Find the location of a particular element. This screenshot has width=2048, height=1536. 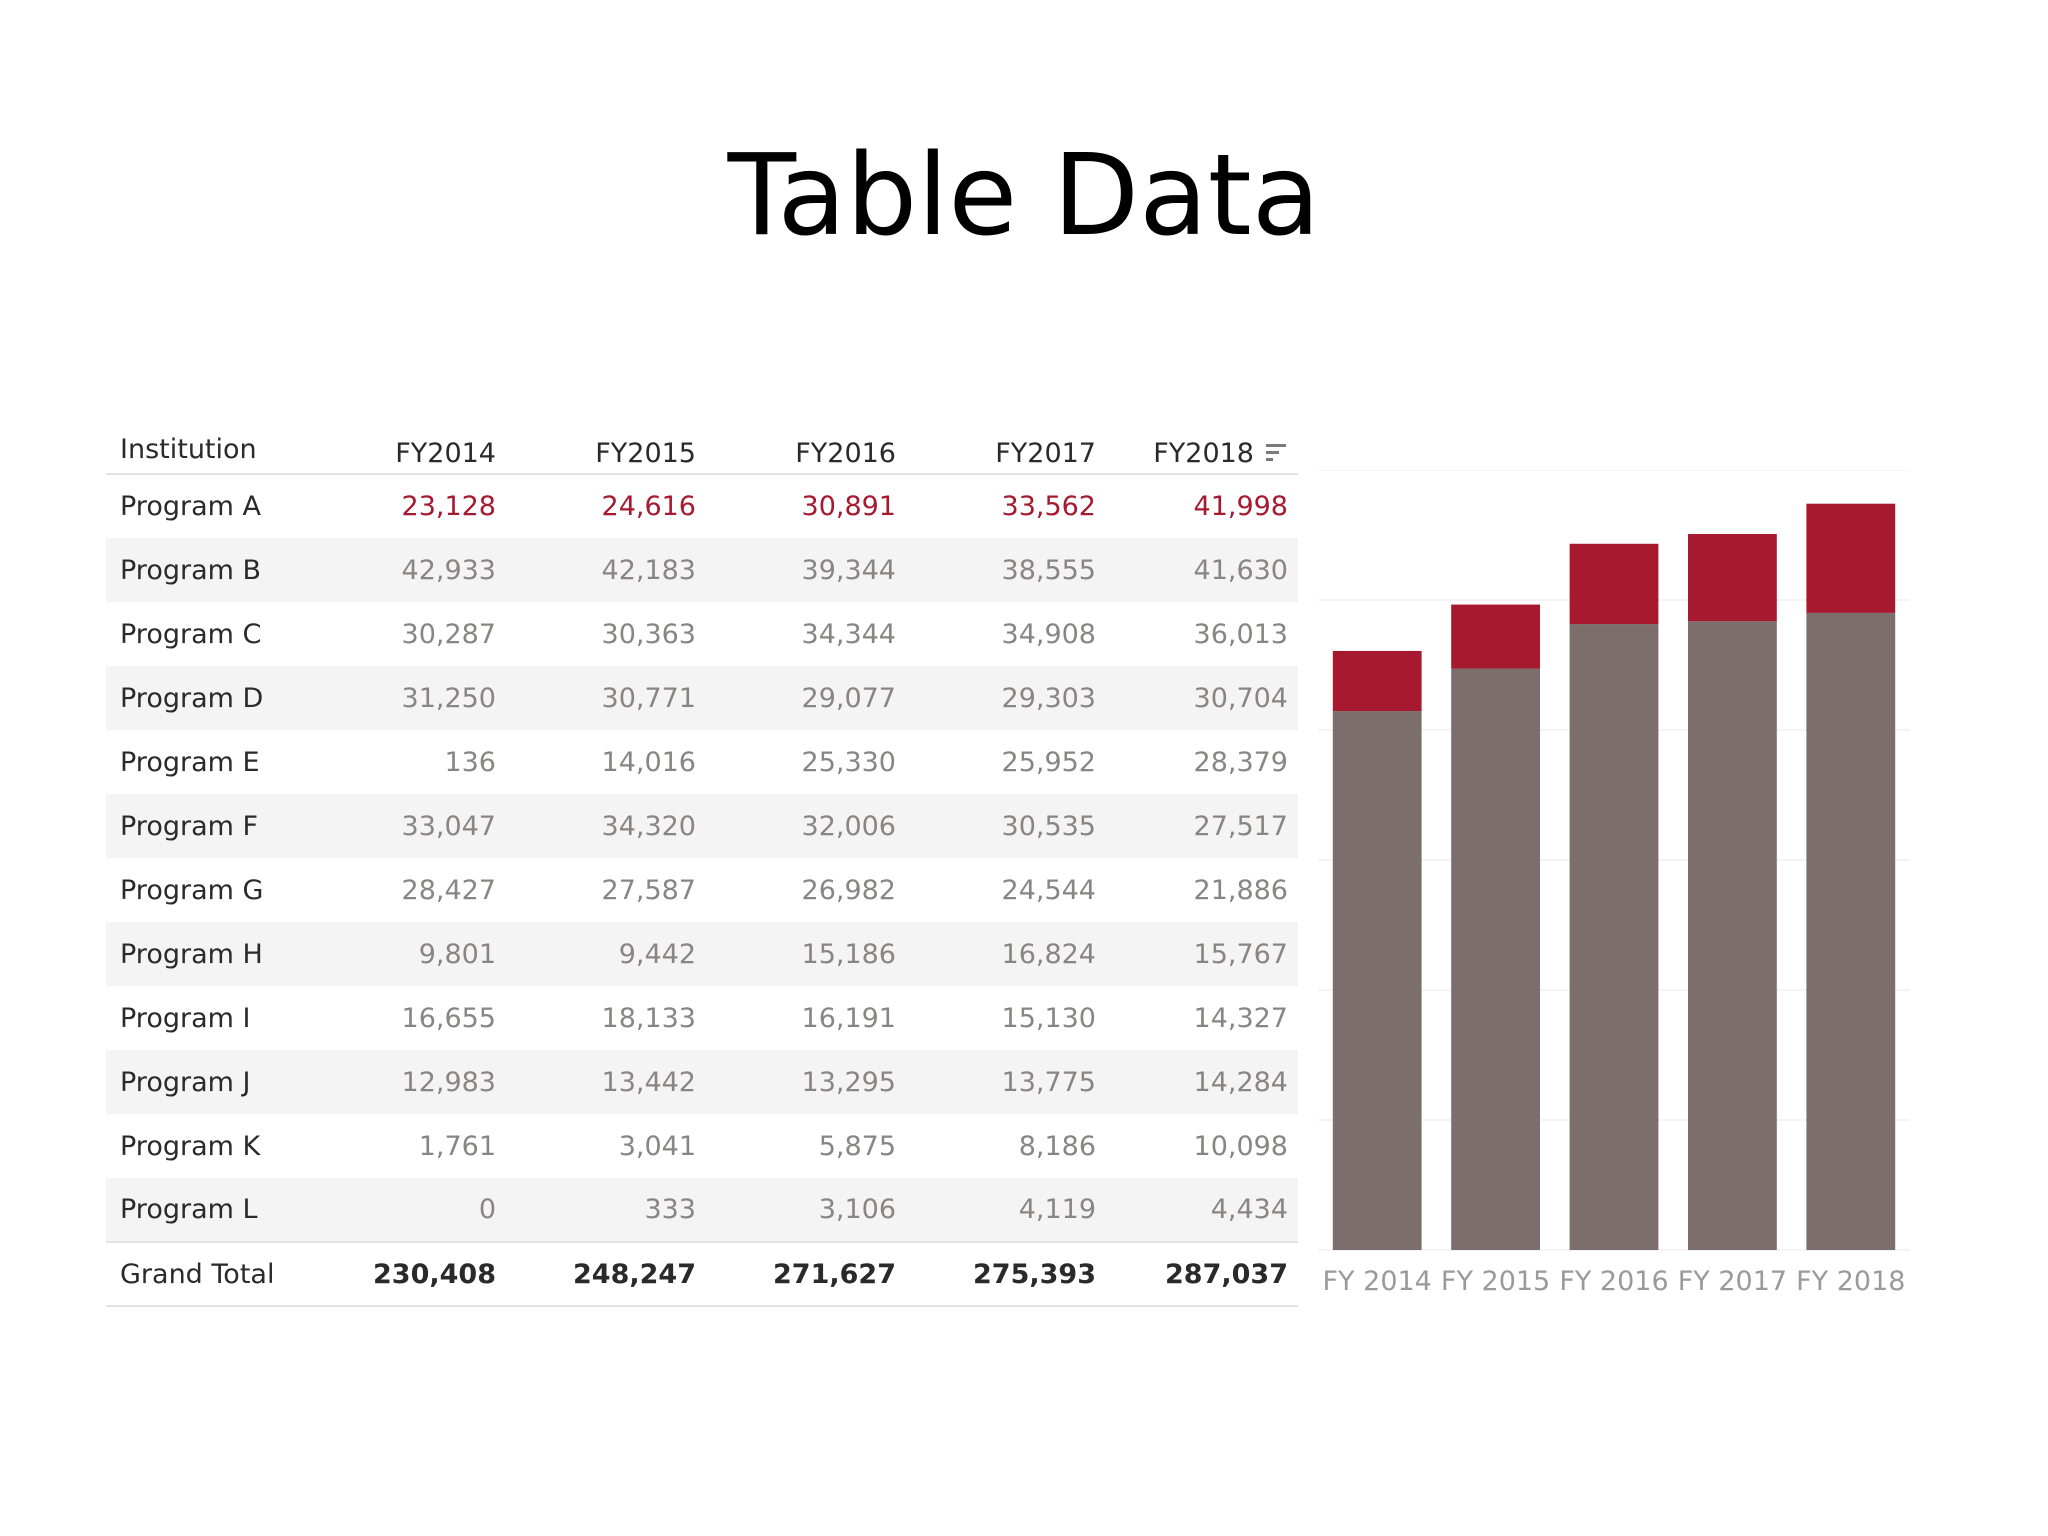

value-cell: 333 is located at coordinates (606, 1210).